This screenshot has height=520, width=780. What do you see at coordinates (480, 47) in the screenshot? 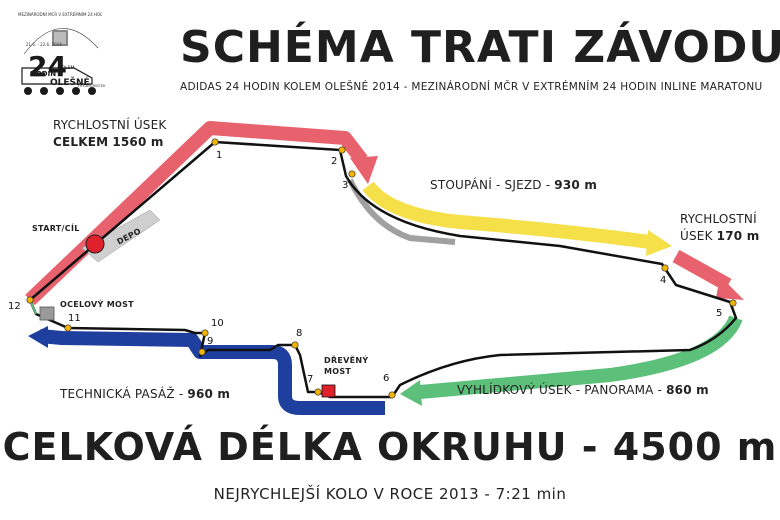
I see `page-title: SCHÉMA TRATI ZÁVODU` at bounding box center [480, 47].